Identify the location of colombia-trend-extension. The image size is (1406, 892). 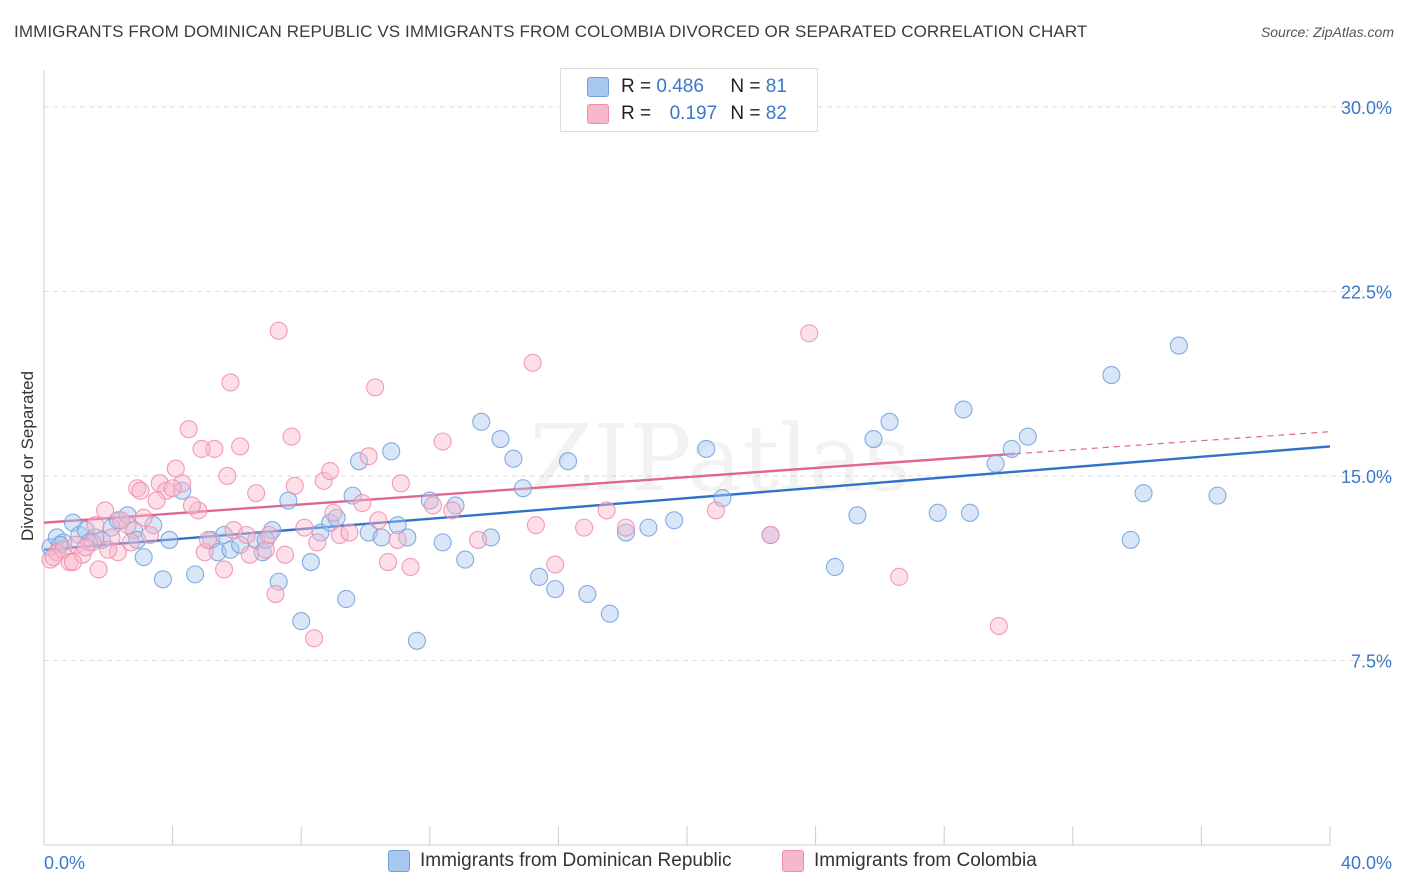
(1172, 443).